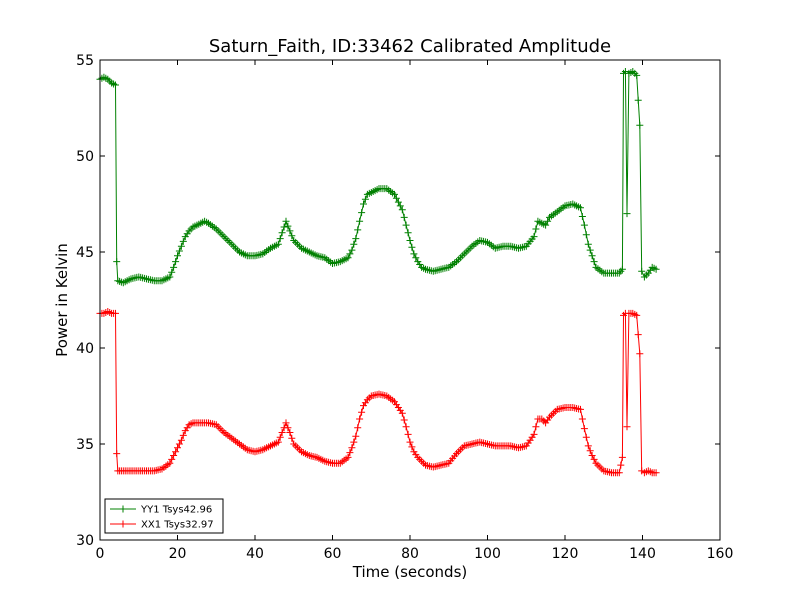 The image size is (800, 600). Describe the element at coordinates (85, 61) in the screenshot. I see `y-tick-label: 55` at that location.